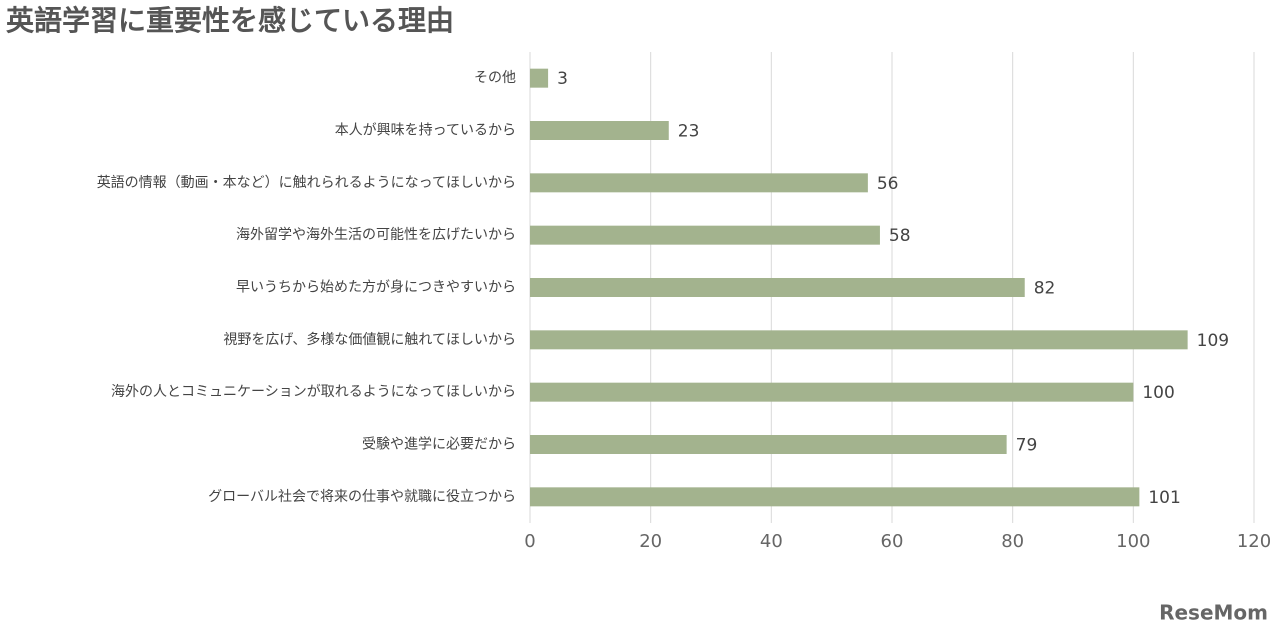 Image resolution: width=1280 pixels, height=639 pixels. What do you see at coordinates (900, 236) in the screenshot?
I see `value-label: 58` at bounding box center [900, 236].